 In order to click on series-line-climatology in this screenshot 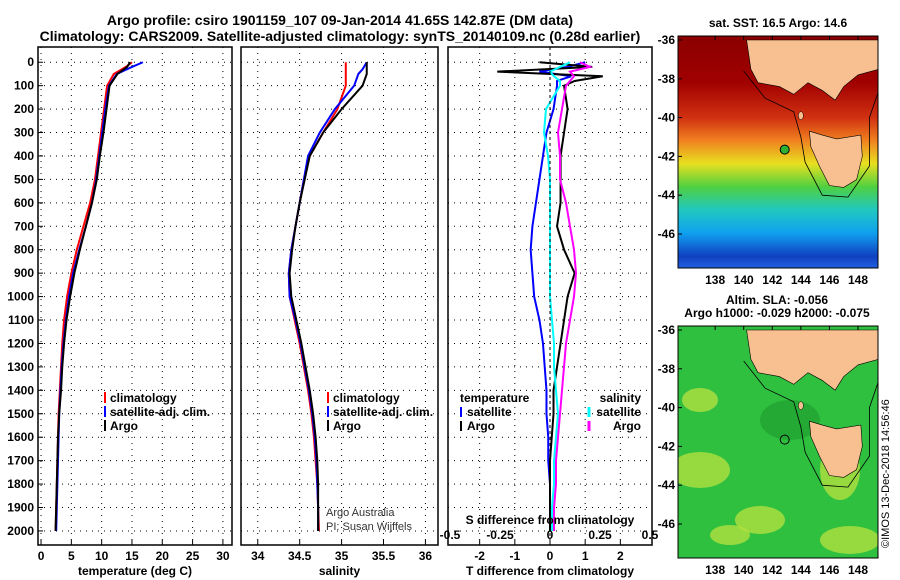, I will do `click(93, 296)`.